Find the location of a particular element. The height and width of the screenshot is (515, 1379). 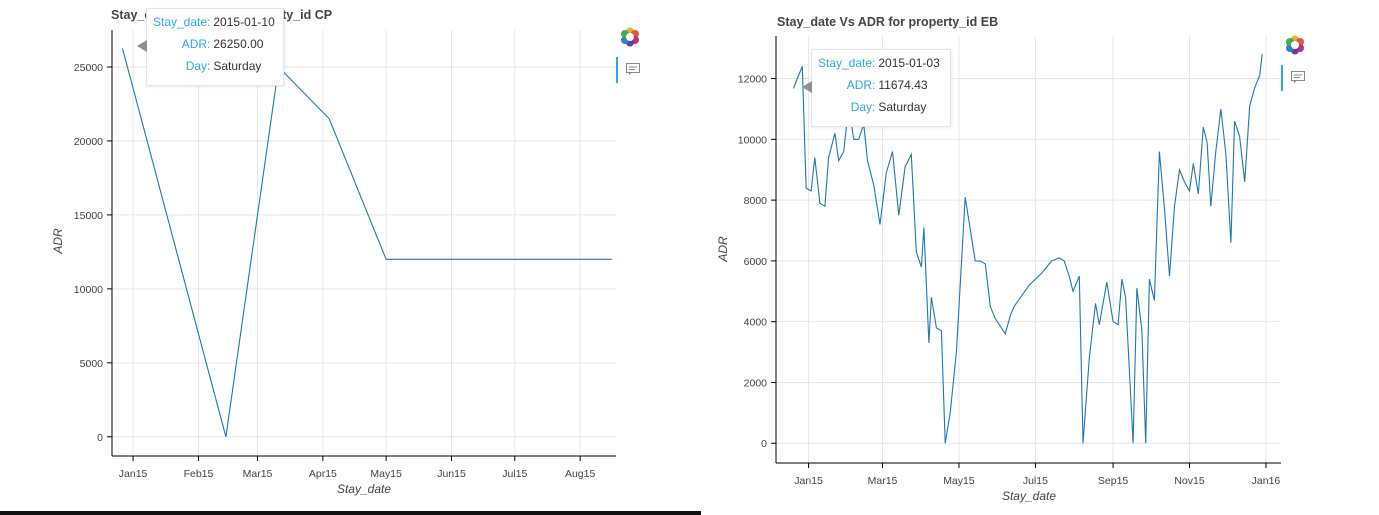

tooltip-row: Stay_date: 2015-01-03 is located at coordinates (879, 67).